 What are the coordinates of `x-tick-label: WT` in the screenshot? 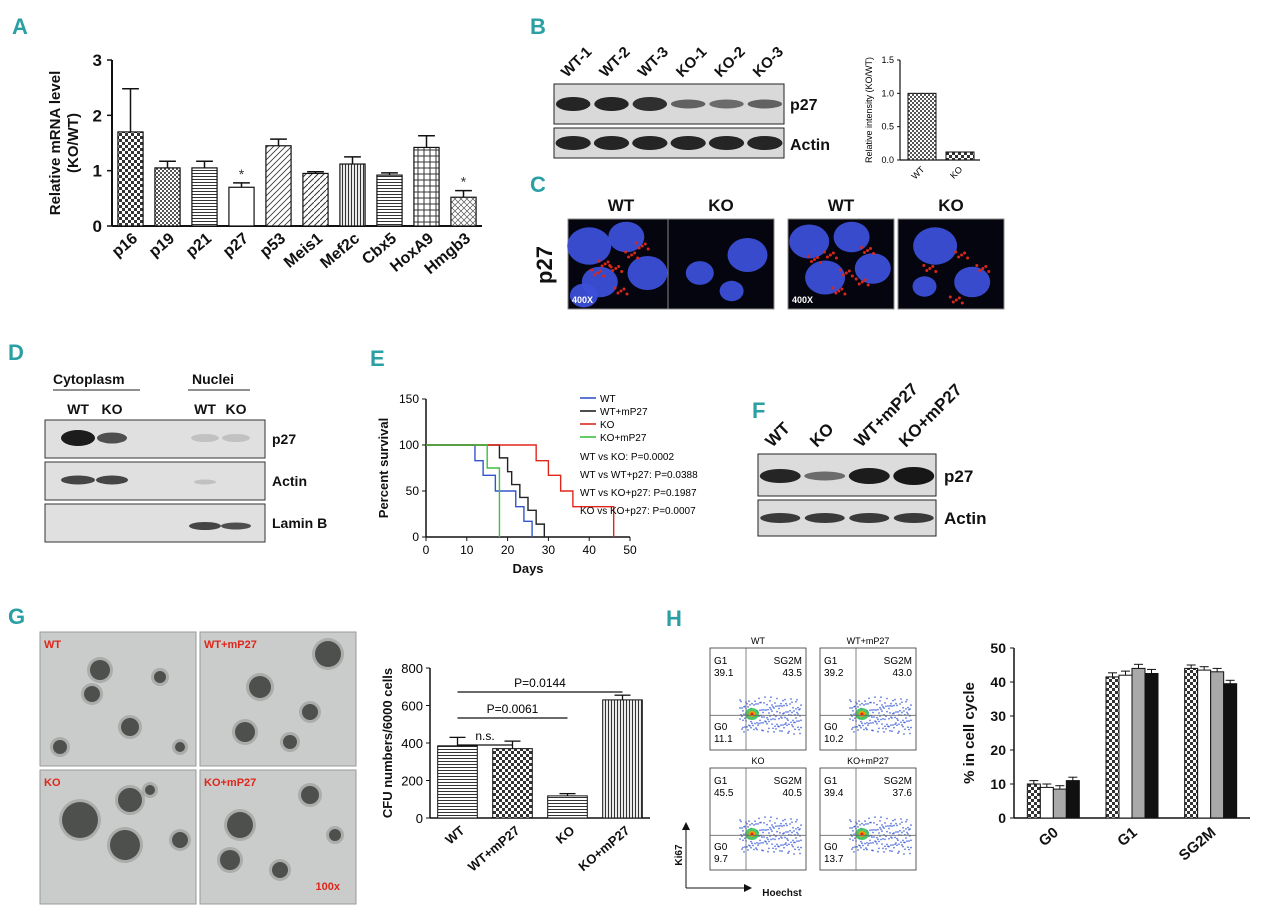 It's located at (454, 835).